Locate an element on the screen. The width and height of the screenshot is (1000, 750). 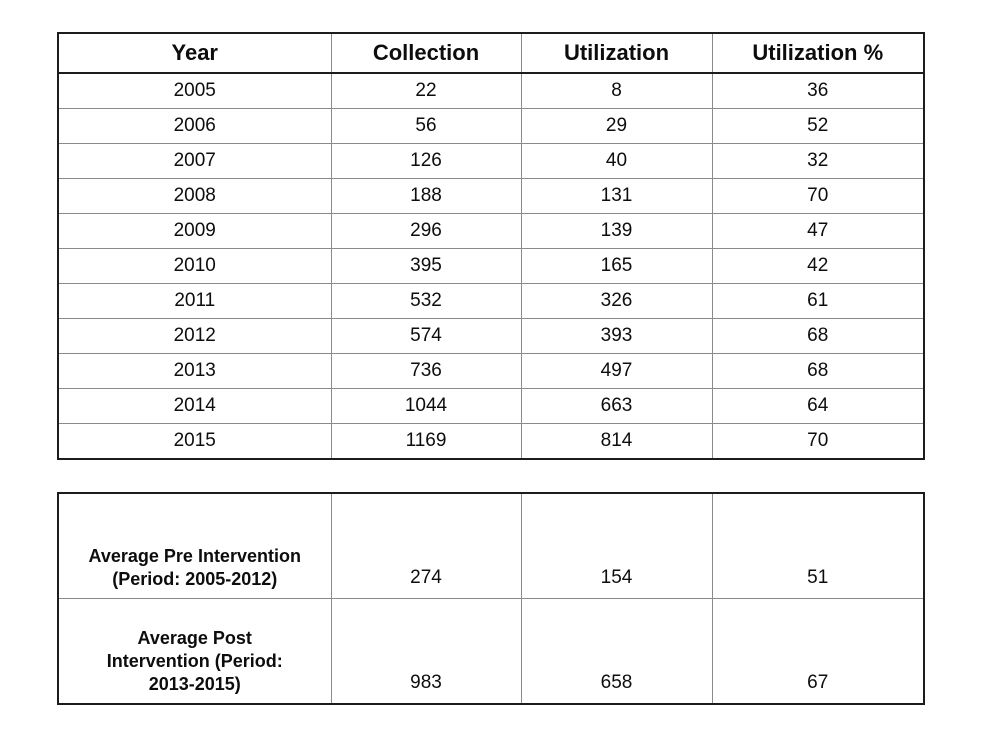
utilization-cell: 40 is located at coordinates (616, 161).